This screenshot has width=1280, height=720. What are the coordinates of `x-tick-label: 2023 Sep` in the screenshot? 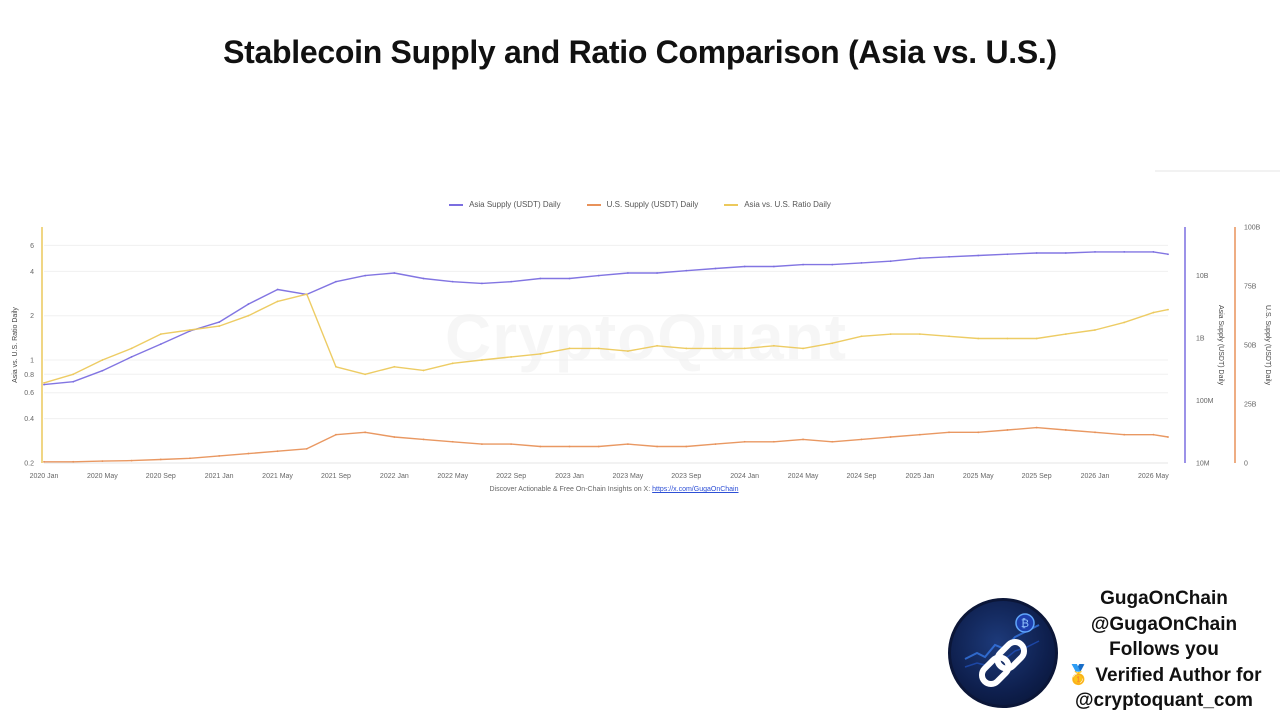 It's located at (686, 476).